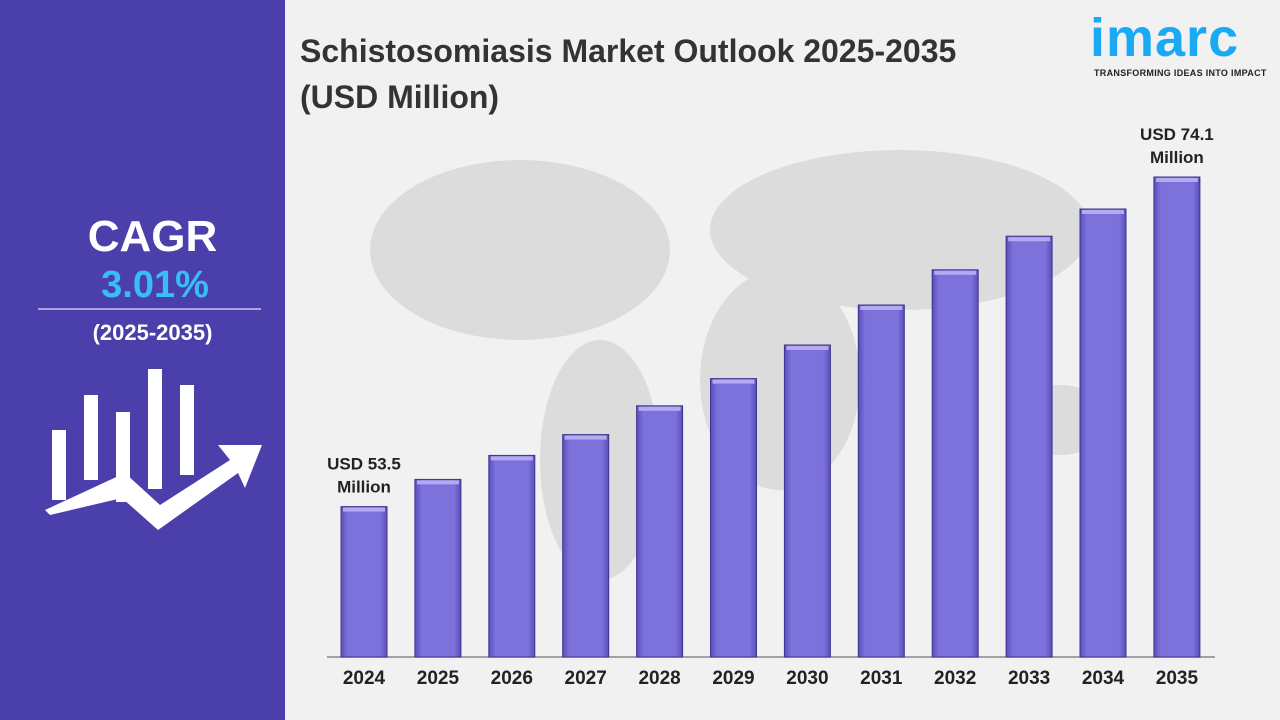 The image size is (1280, 720). I want to click on divider, so click(149, 309).